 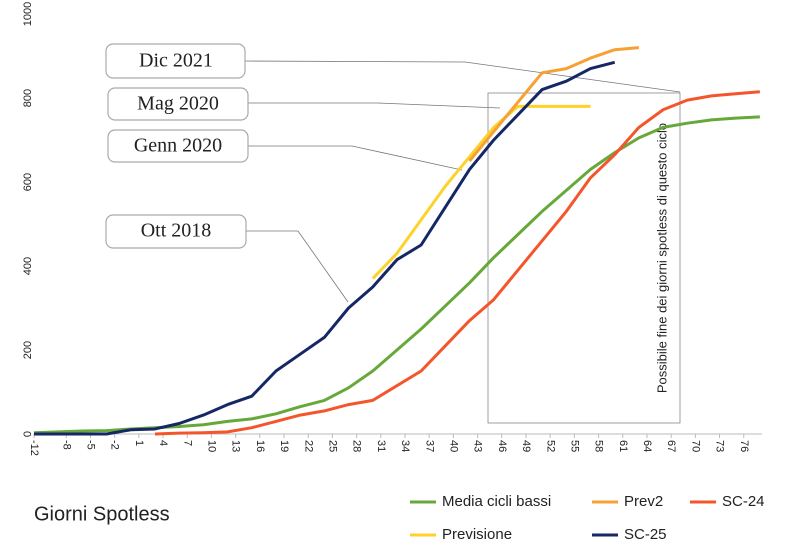 I want to click on x-tick-label: 43, so click(x=478, y=446).